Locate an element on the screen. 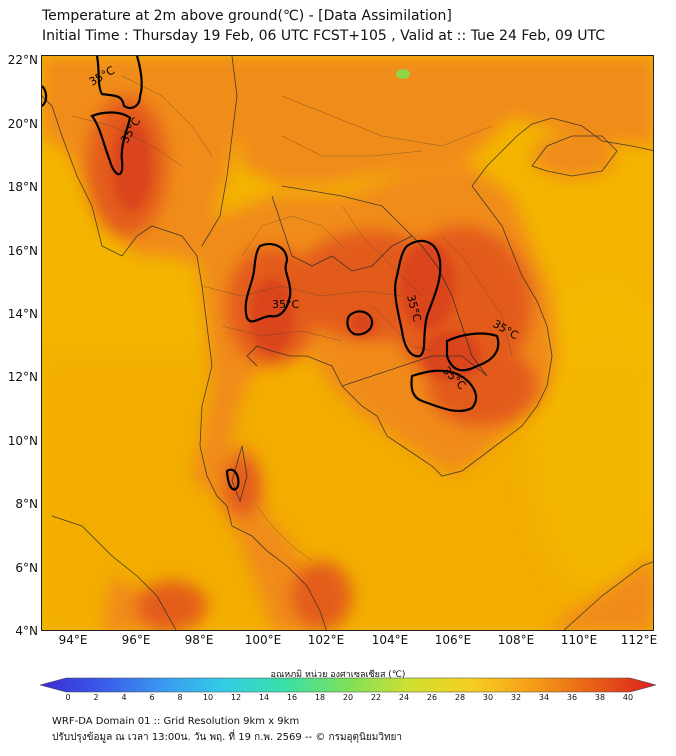  lon-label-102e: 102°E is located at coordinates (326, 640).